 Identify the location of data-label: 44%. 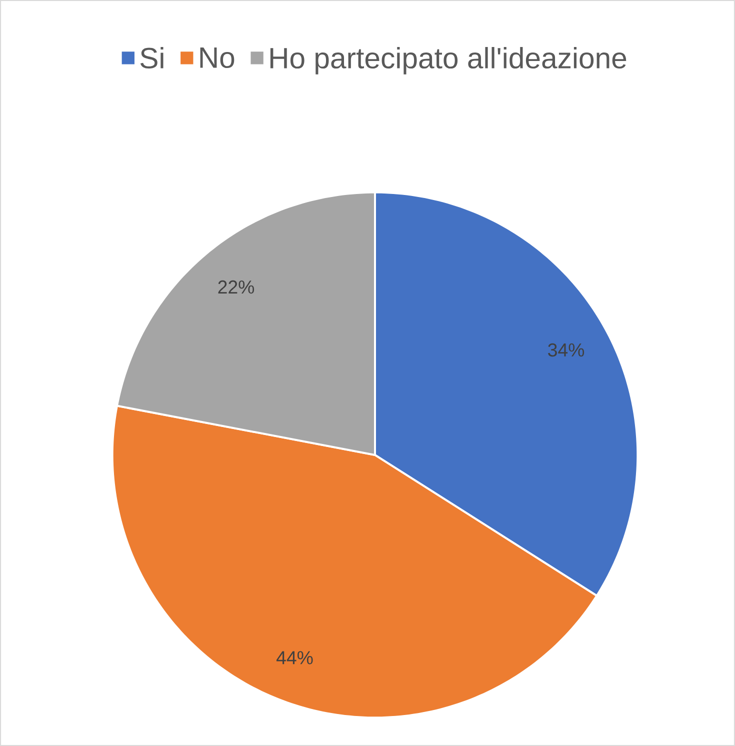
(294, 657).